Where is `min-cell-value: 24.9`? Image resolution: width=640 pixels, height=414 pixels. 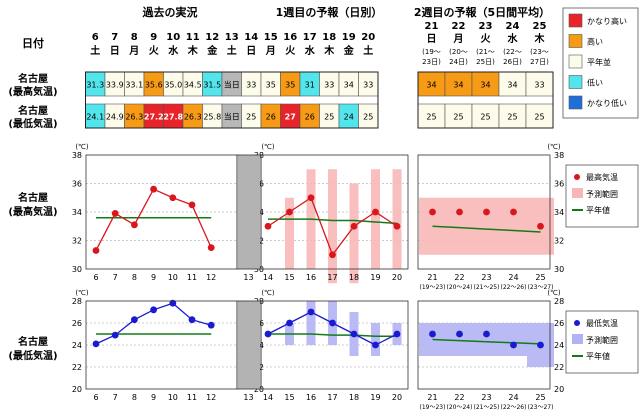
min-cell-value: 24.9 is located at coordinates (115, 117).